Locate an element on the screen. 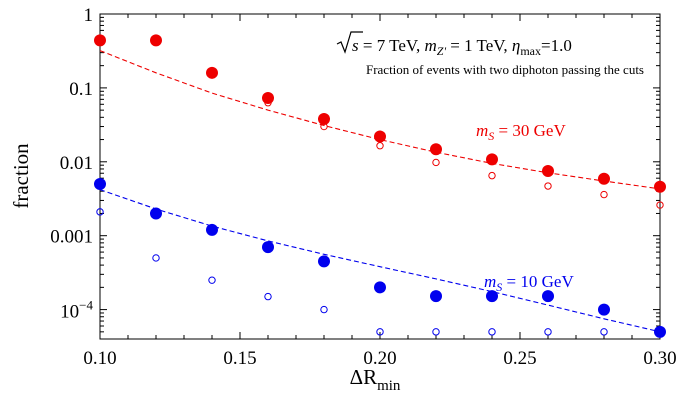  x-tick-label: 0.25 is located at coordinates (519, 358).